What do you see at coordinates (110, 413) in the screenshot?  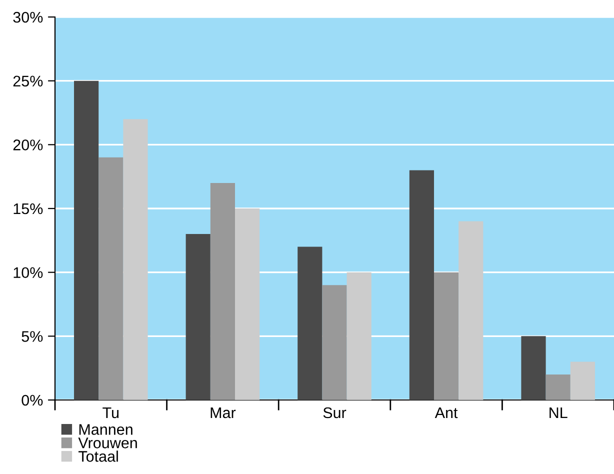 I see `x-tick-label: Tu` at bounding box center [110, 413].